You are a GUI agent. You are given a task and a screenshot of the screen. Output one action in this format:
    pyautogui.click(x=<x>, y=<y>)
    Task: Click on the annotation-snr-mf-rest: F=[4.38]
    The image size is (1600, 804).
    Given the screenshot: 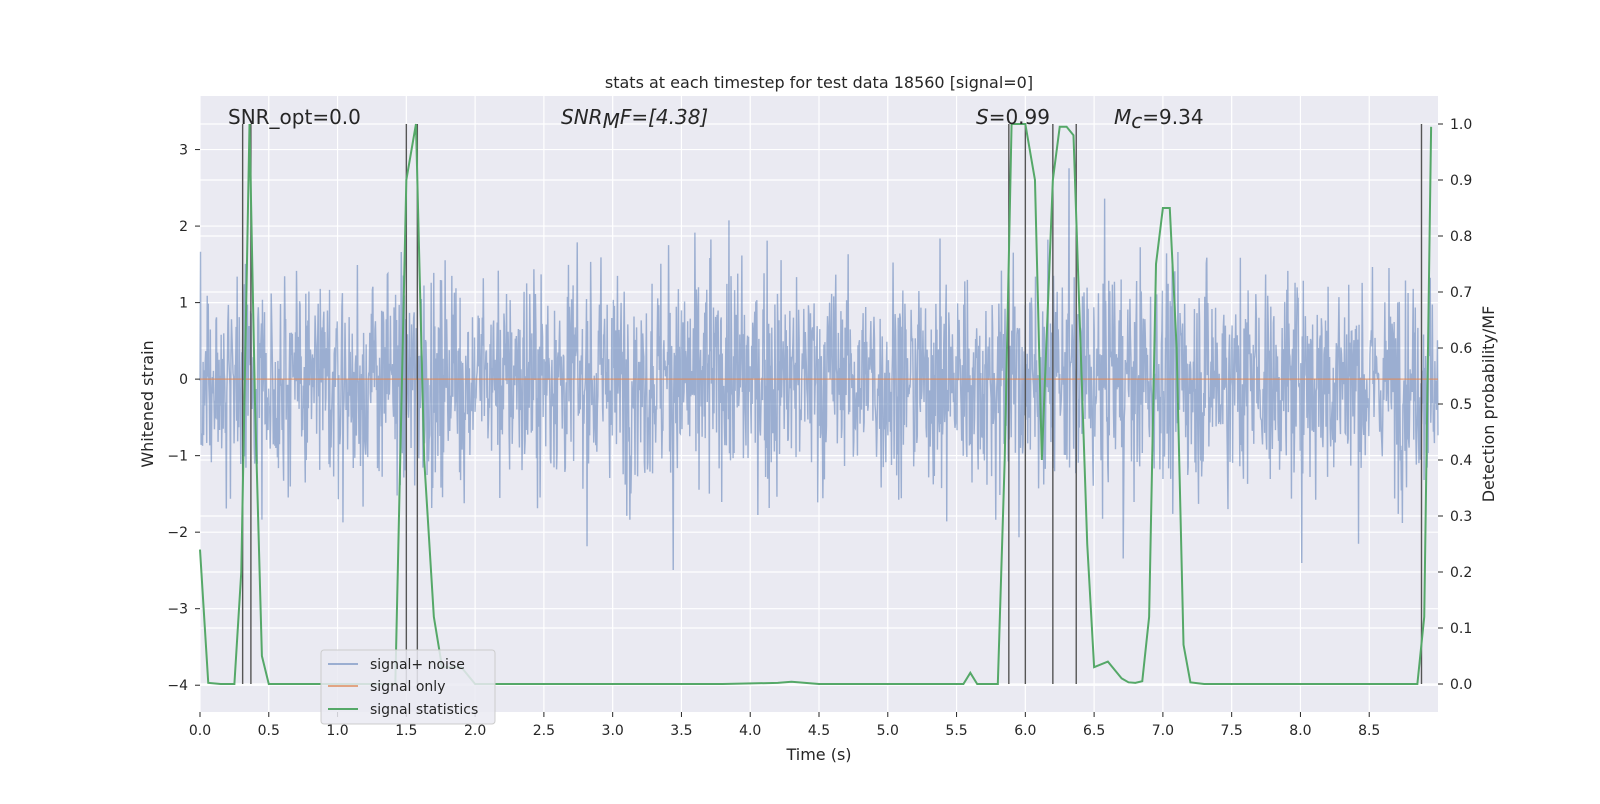 What is the action you would take?
    pyautogui.click(x=664, y=117)
    